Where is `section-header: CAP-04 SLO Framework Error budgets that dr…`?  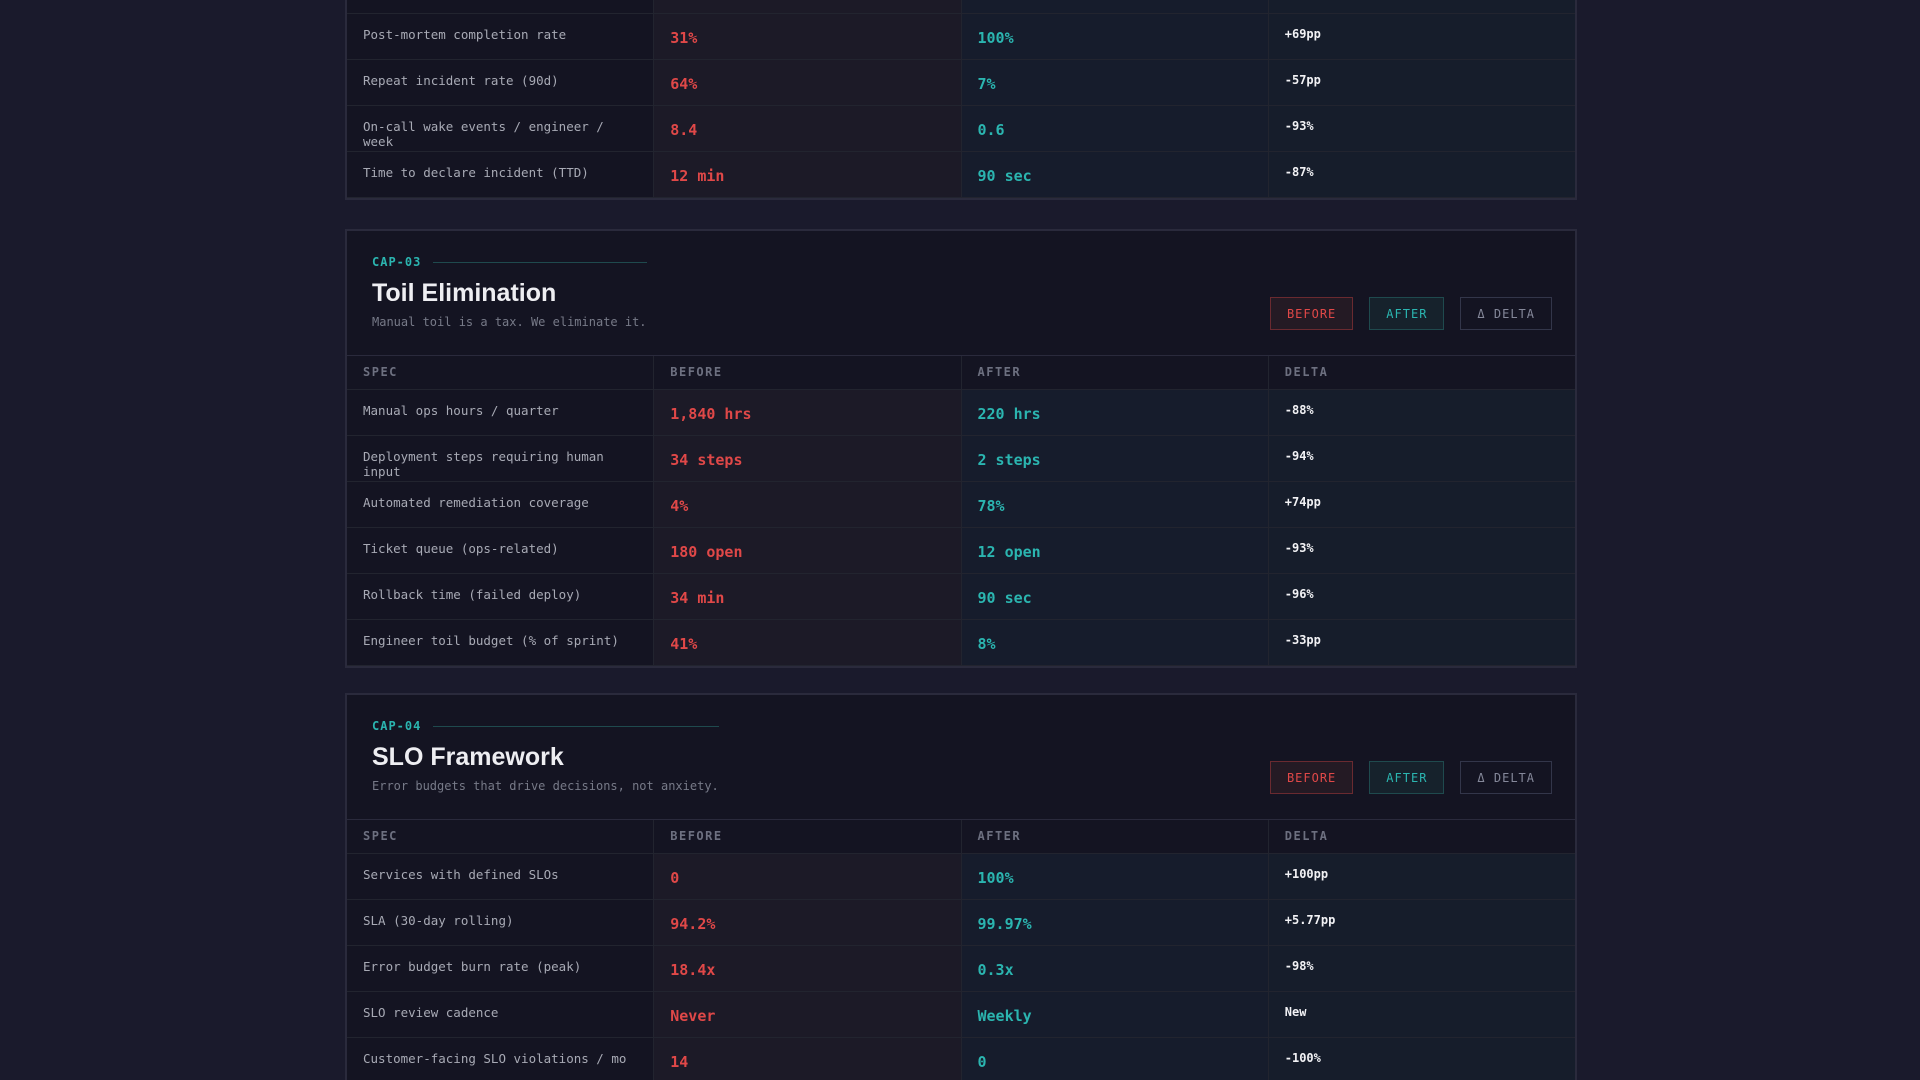 section-header: CAP-04 SLO Framework Error budgets that dr… is located at coordinates (961, 757).